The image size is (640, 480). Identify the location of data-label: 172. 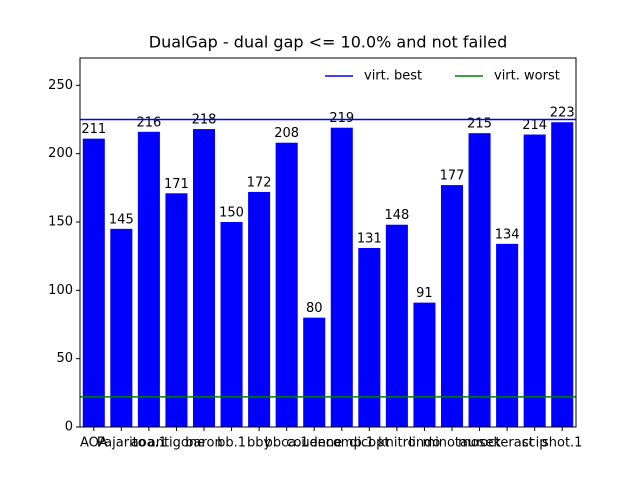
(259, 182).